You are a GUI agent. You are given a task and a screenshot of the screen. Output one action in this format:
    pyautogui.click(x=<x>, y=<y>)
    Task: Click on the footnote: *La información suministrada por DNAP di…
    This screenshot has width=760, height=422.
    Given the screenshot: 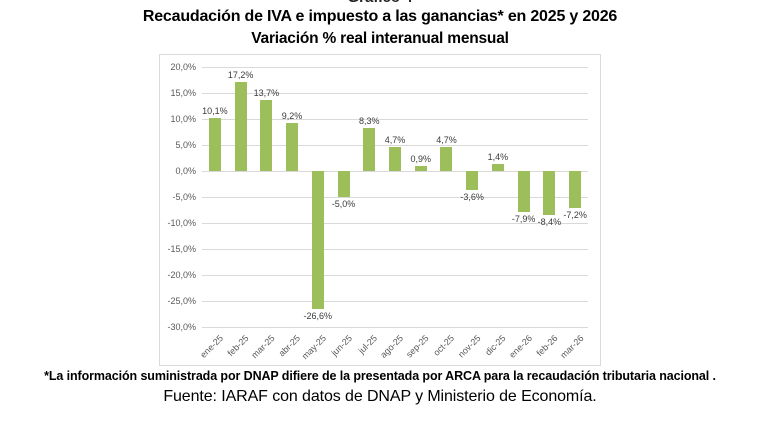 What is the action you would take?
    pyautogui.click(x=380, y=376)
    